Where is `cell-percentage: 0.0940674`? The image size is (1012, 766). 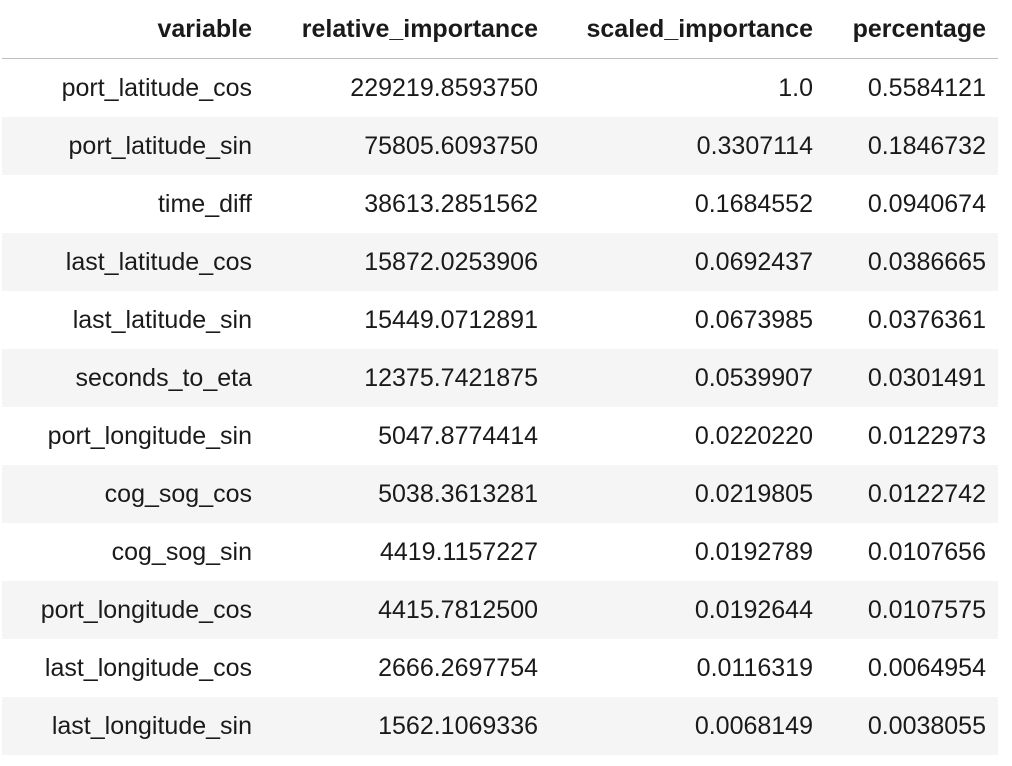 cell-percentage: 0.0940674 is located at coordinates (926, 203).